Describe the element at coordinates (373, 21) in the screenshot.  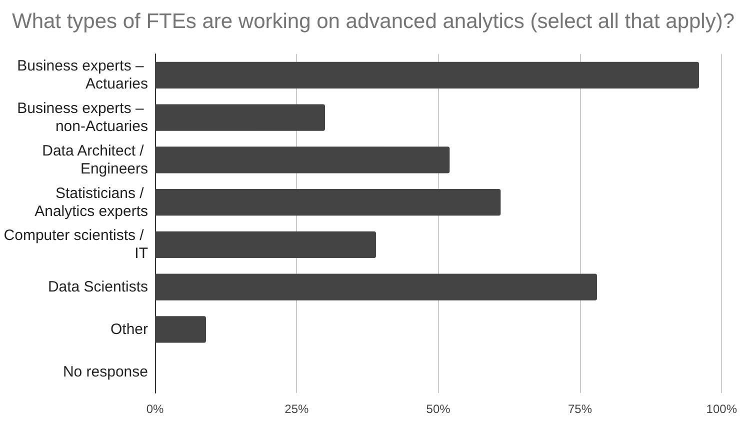
I see `chart-title: What types of FTEs are working on advanced analytics (select all that apply)?` at that location.